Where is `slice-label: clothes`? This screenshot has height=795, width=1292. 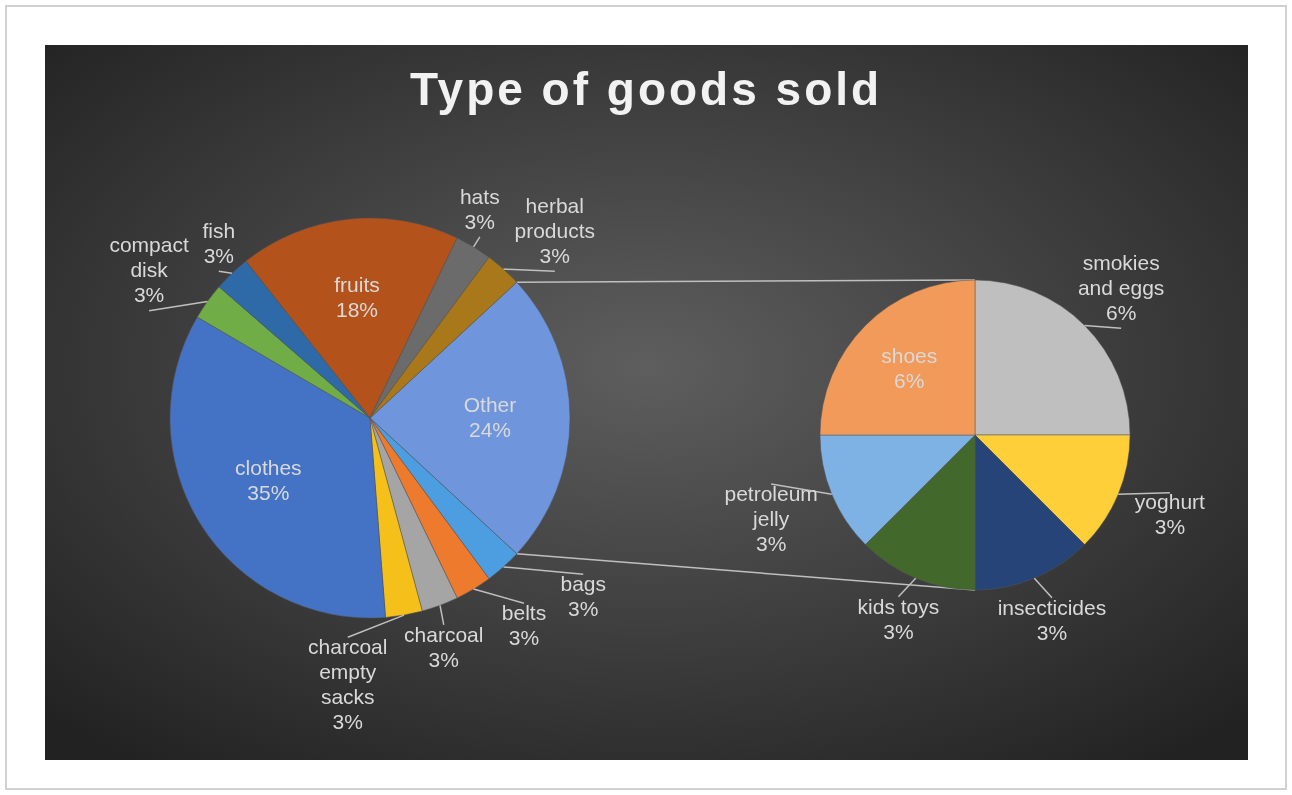
slice-label: clothes is located at coordinates (268, 468).